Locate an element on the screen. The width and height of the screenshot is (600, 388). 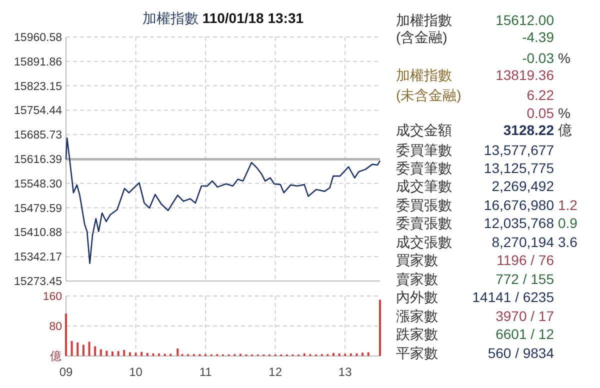
y-tick-label: 15960.58 is located at coordinates (38, 38).